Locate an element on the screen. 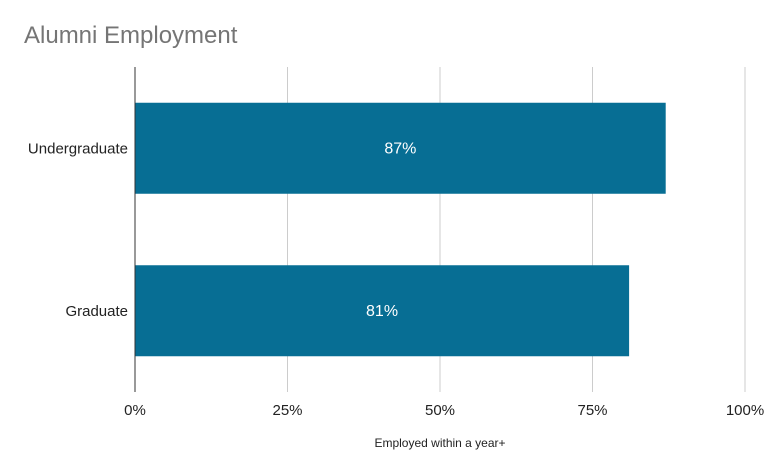 The height and width of the screenshot is (475, 768). x-tick-labels: 0% 25% 50% 75% 100% is located at coordinates (444, 410).